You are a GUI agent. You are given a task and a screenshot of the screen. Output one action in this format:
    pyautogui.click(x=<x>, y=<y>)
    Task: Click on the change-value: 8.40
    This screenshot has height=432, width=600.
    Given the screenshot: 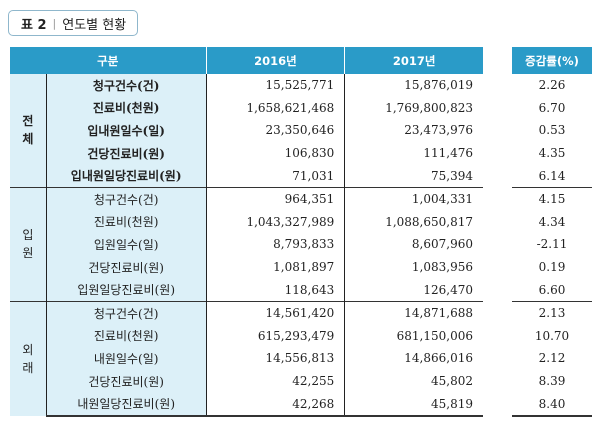 What is the action you would take?
    pyautogui.click(x=552, y=404)
    